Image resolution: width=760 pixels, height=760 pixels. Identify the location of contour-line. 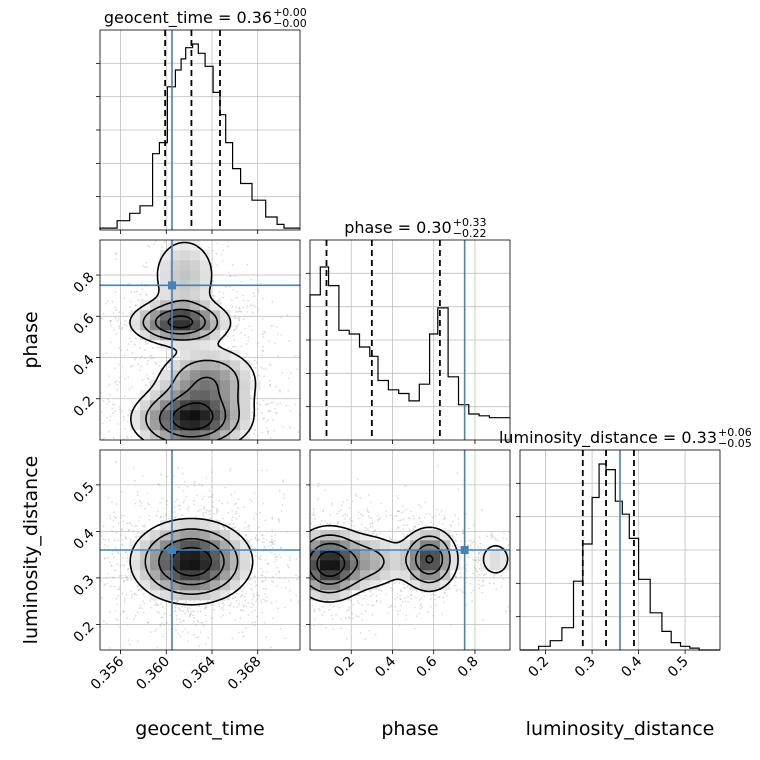
(409, 563).